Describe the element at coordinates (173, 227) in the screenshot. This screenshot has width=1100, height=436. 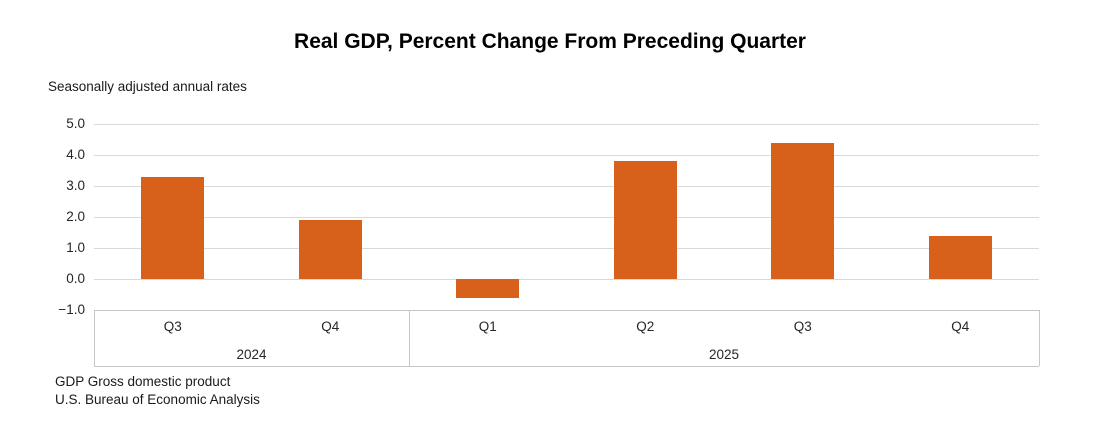
I see `bar-q3-2024` at that location.